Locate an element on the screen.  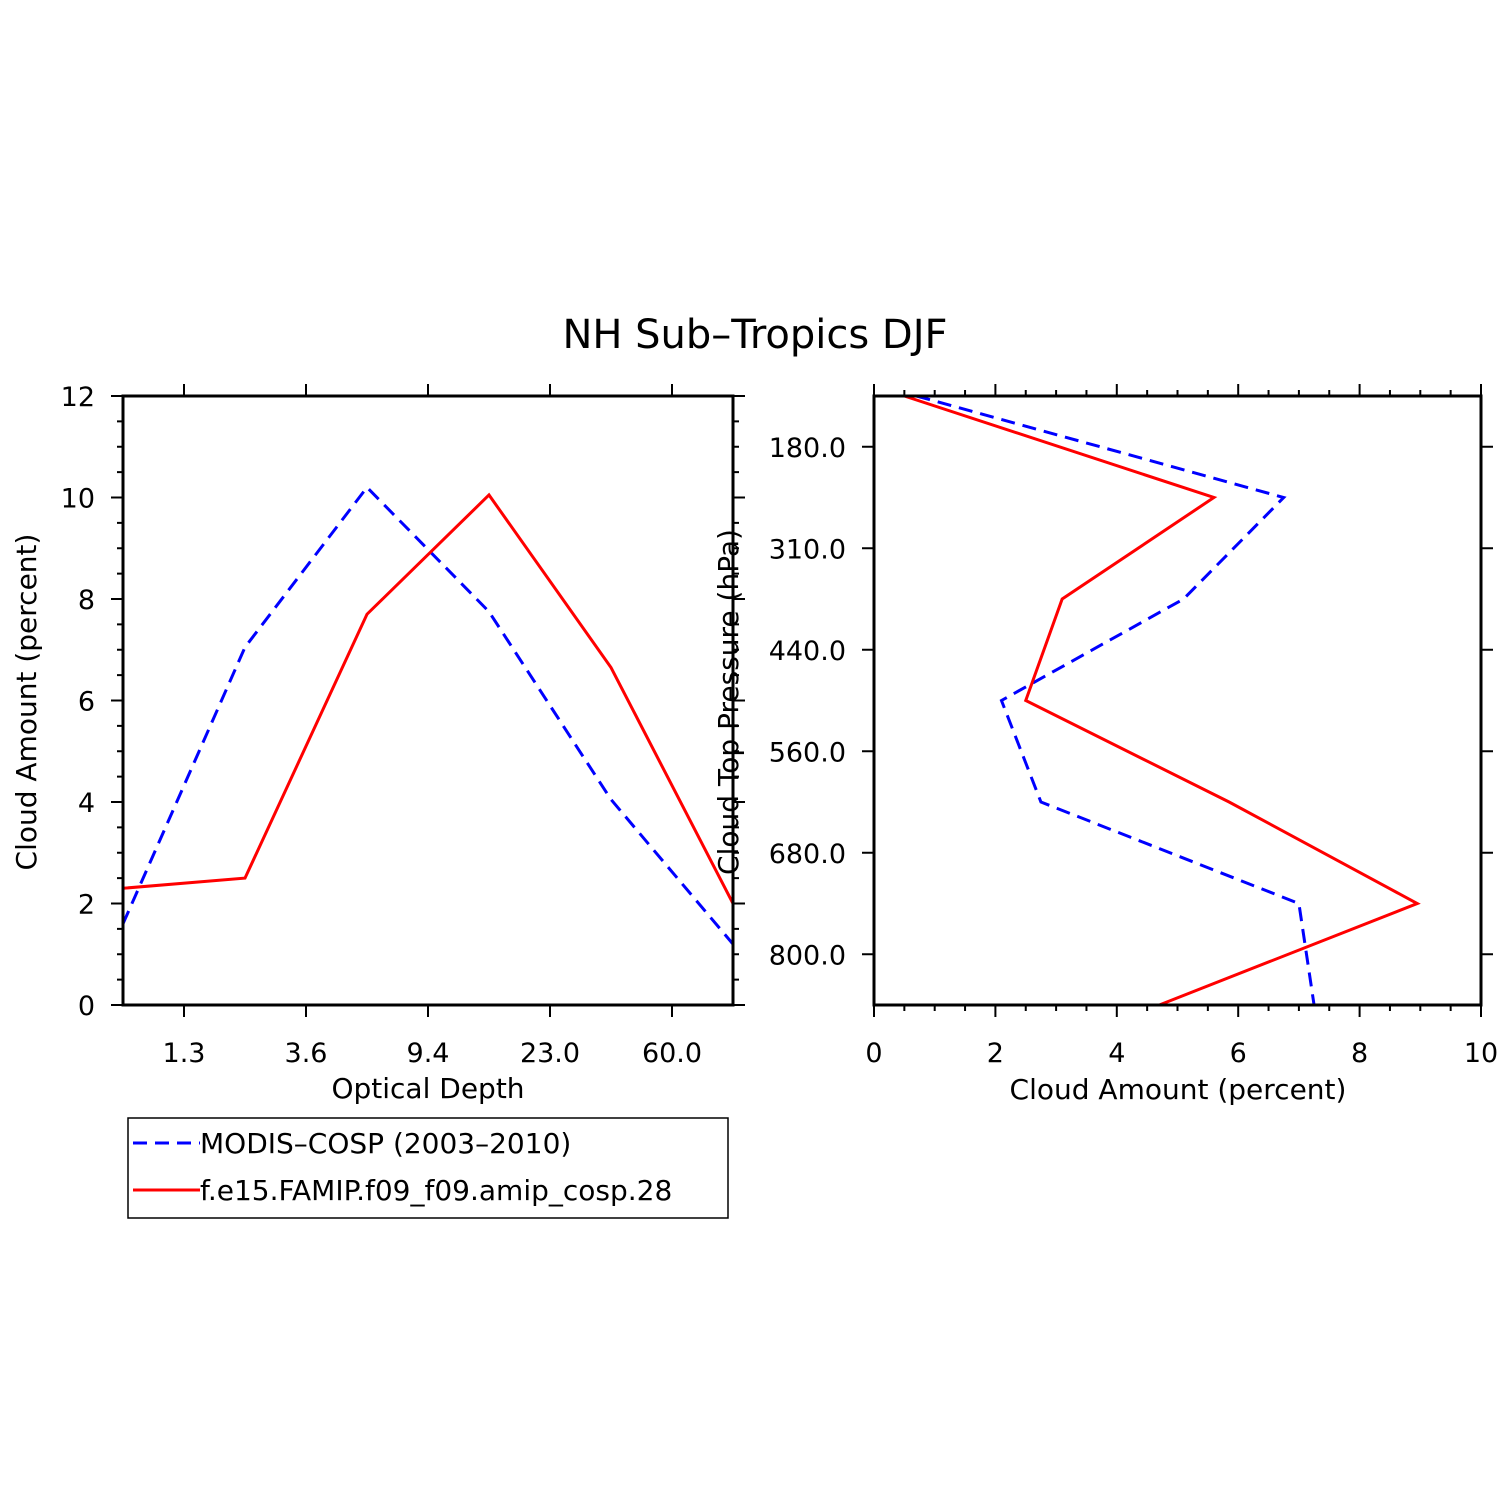
left-y-tick-label: 6 is located at coordinates (86, 702).